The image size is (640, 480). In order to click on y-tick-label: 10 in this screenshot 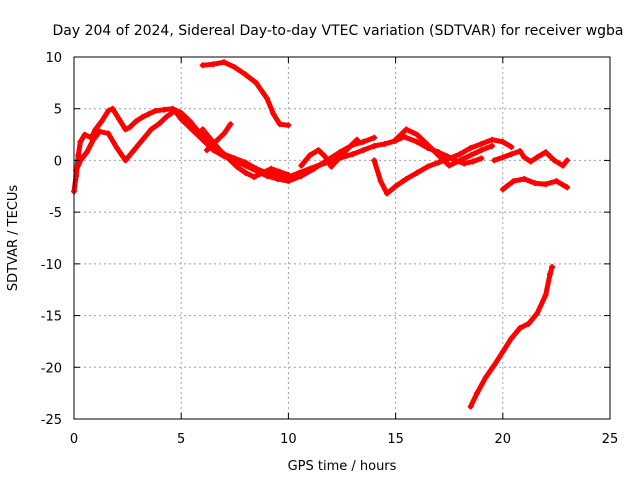, I will do `click(53, 58)`.